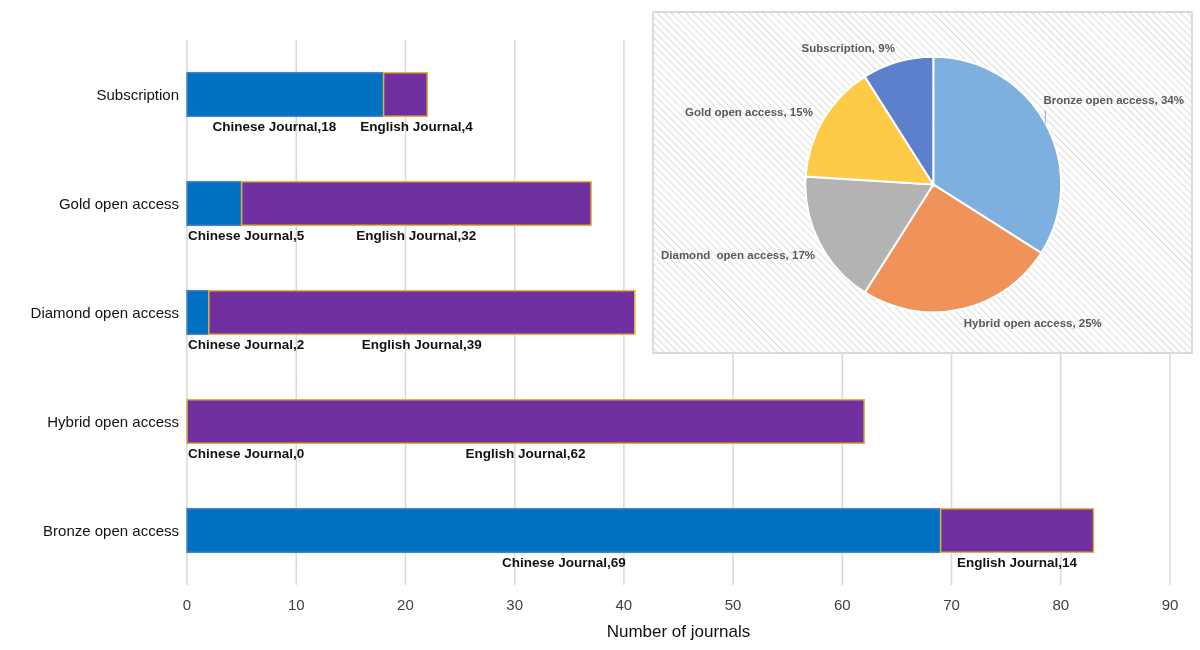  I want to click on y-tick-label: Hybrid open access, so click(113, 421).